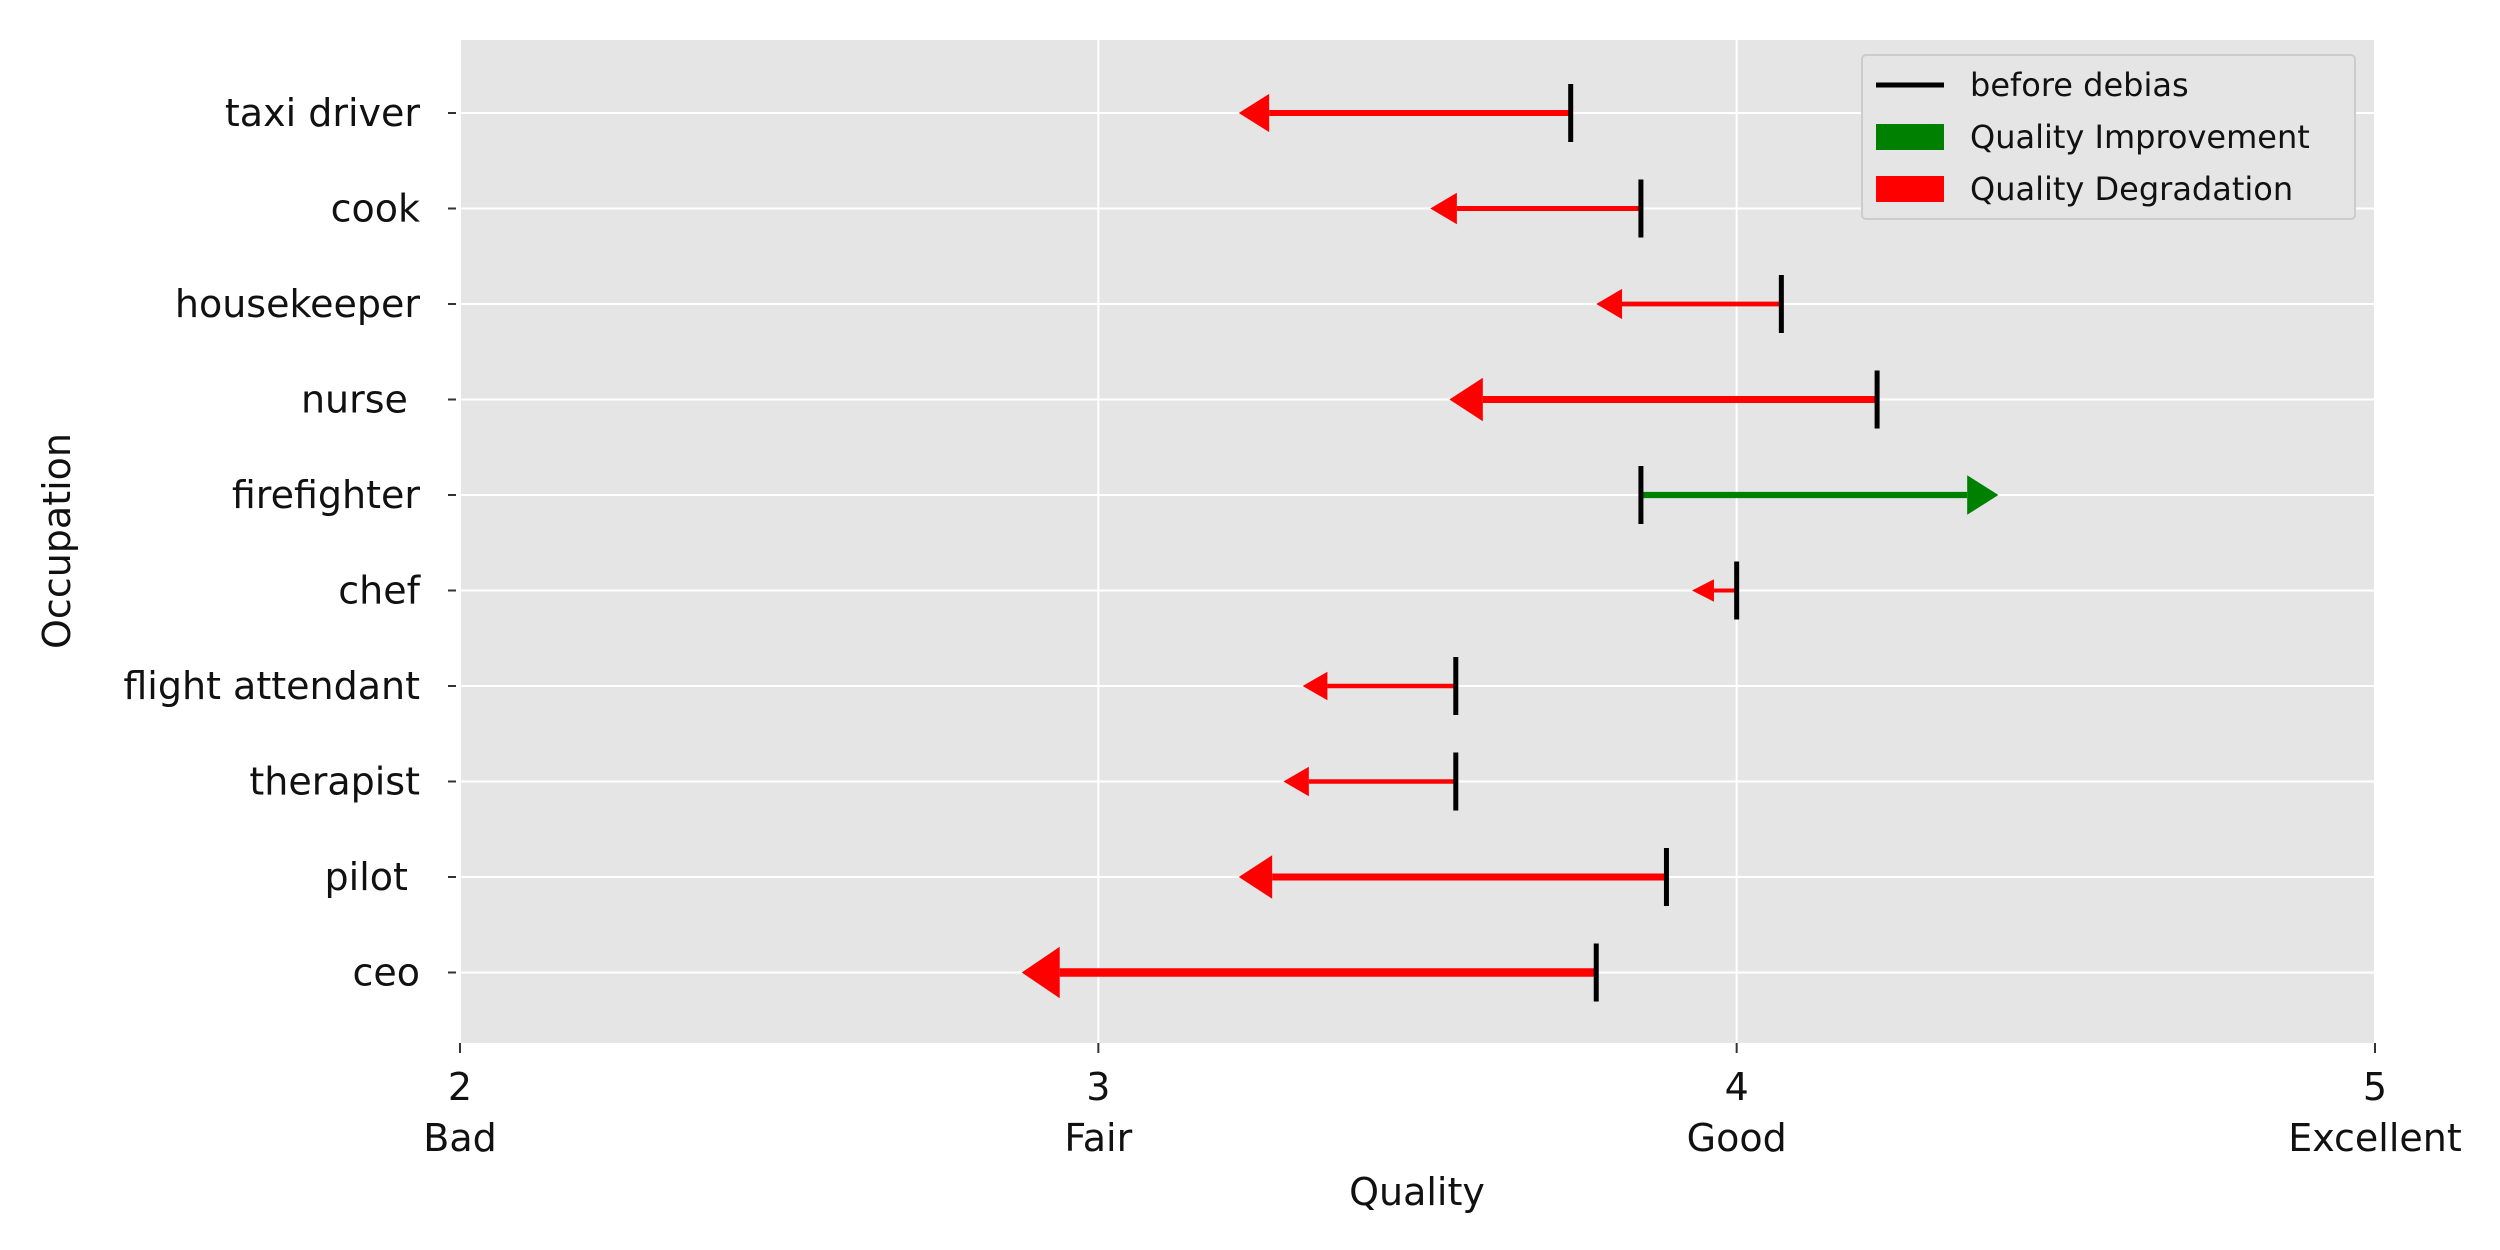 Image resolution: width=2500 pixels, height=1250 pixels. I want to click on y-tick-label: cook, so click(375, 209).